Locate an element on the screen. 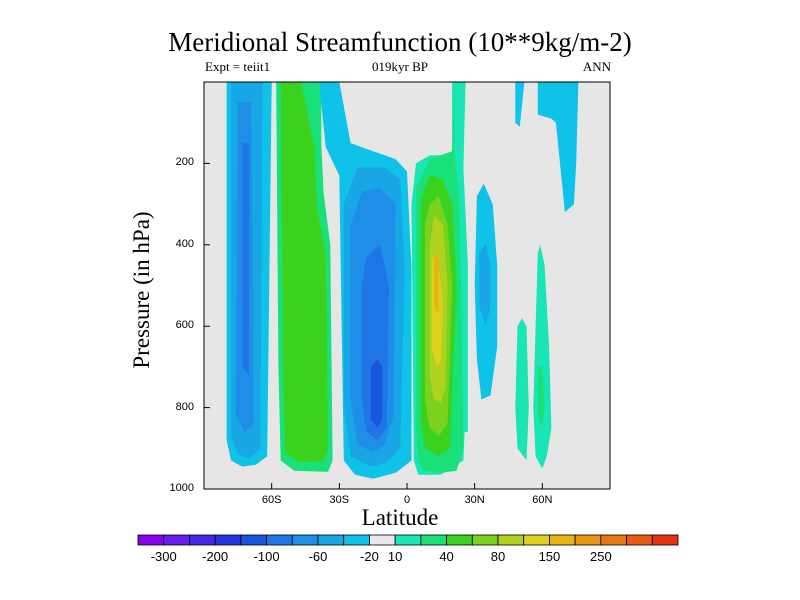 This screenshot has height=600, width=800. colorbar-label: -100 is located at coordinates (266, 556).